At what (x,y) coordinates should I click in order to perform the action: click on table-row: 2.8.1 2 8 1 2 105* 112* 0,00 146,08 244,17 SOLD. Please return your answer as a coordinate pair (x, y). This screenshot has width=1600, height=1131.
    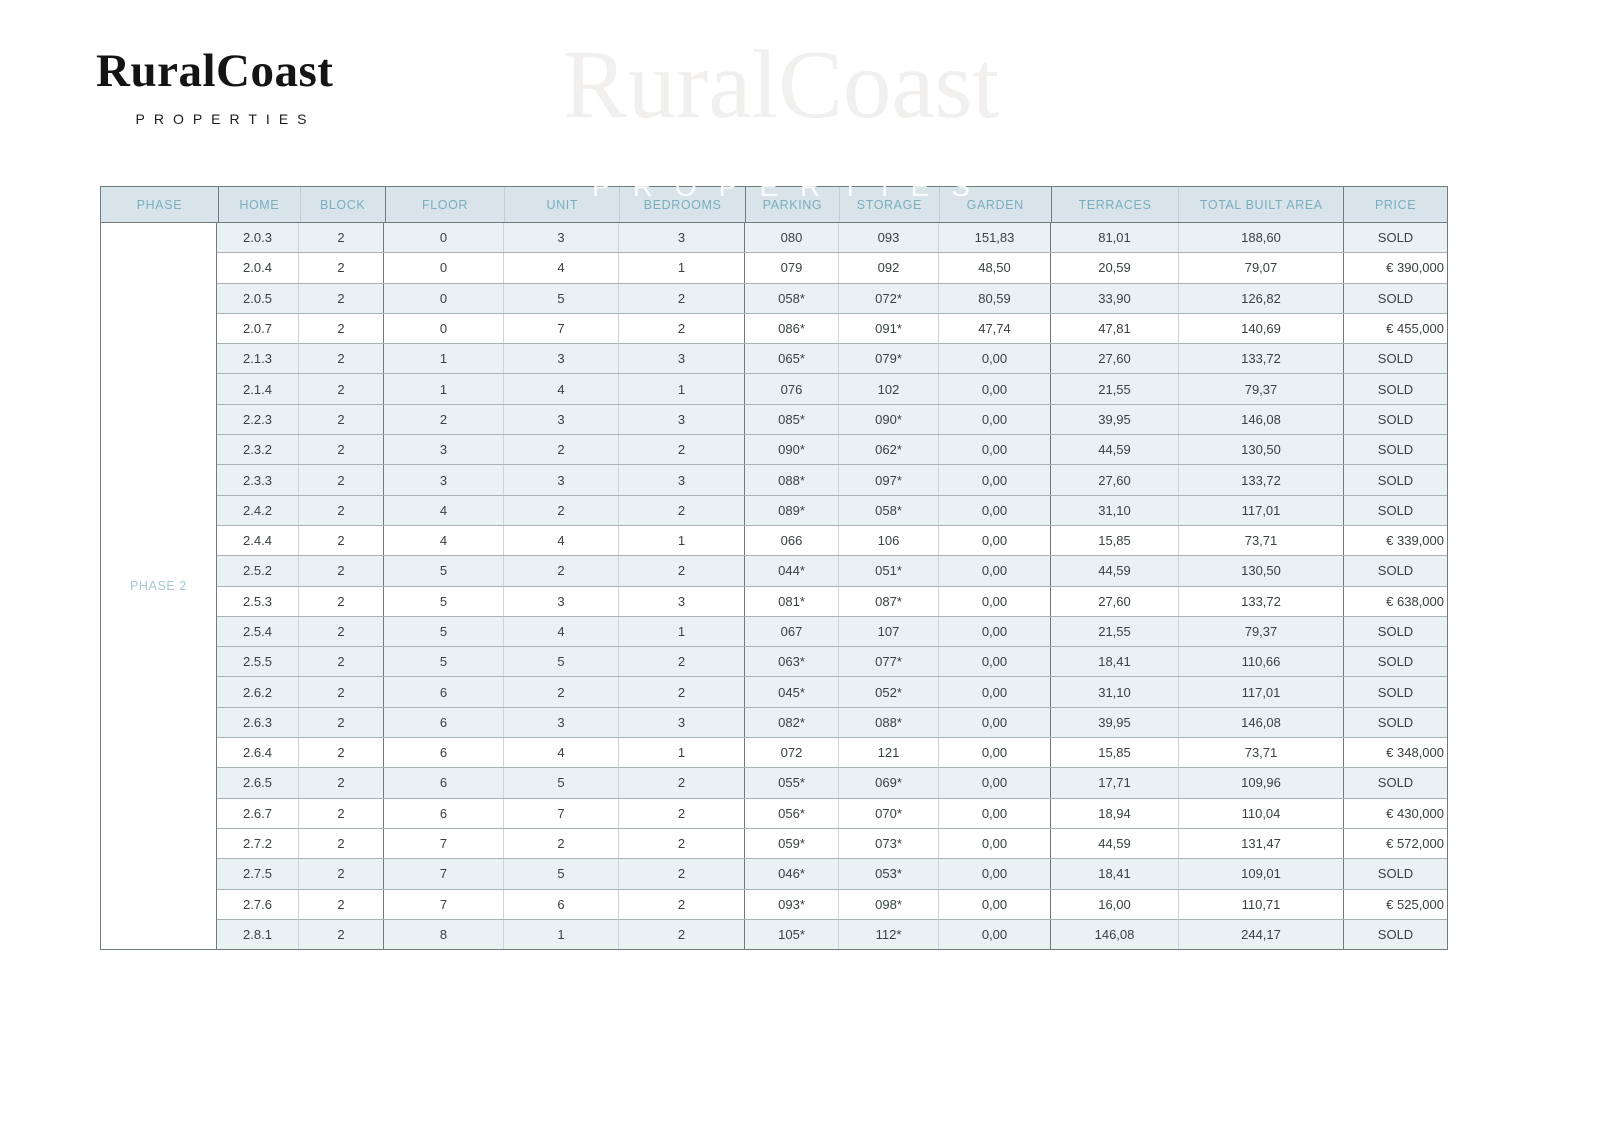
    Looking at the image, I should click on (832, 934).